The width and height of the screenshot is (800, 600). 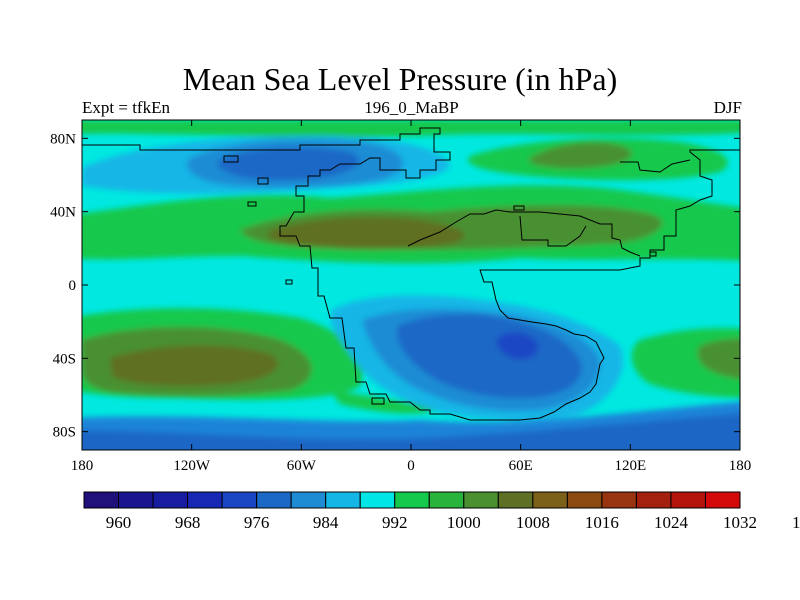 What do you see at coordinates (395, 522) in the screenshot?
I see `colorbar-label: 992` at bounding box center [395, 522].